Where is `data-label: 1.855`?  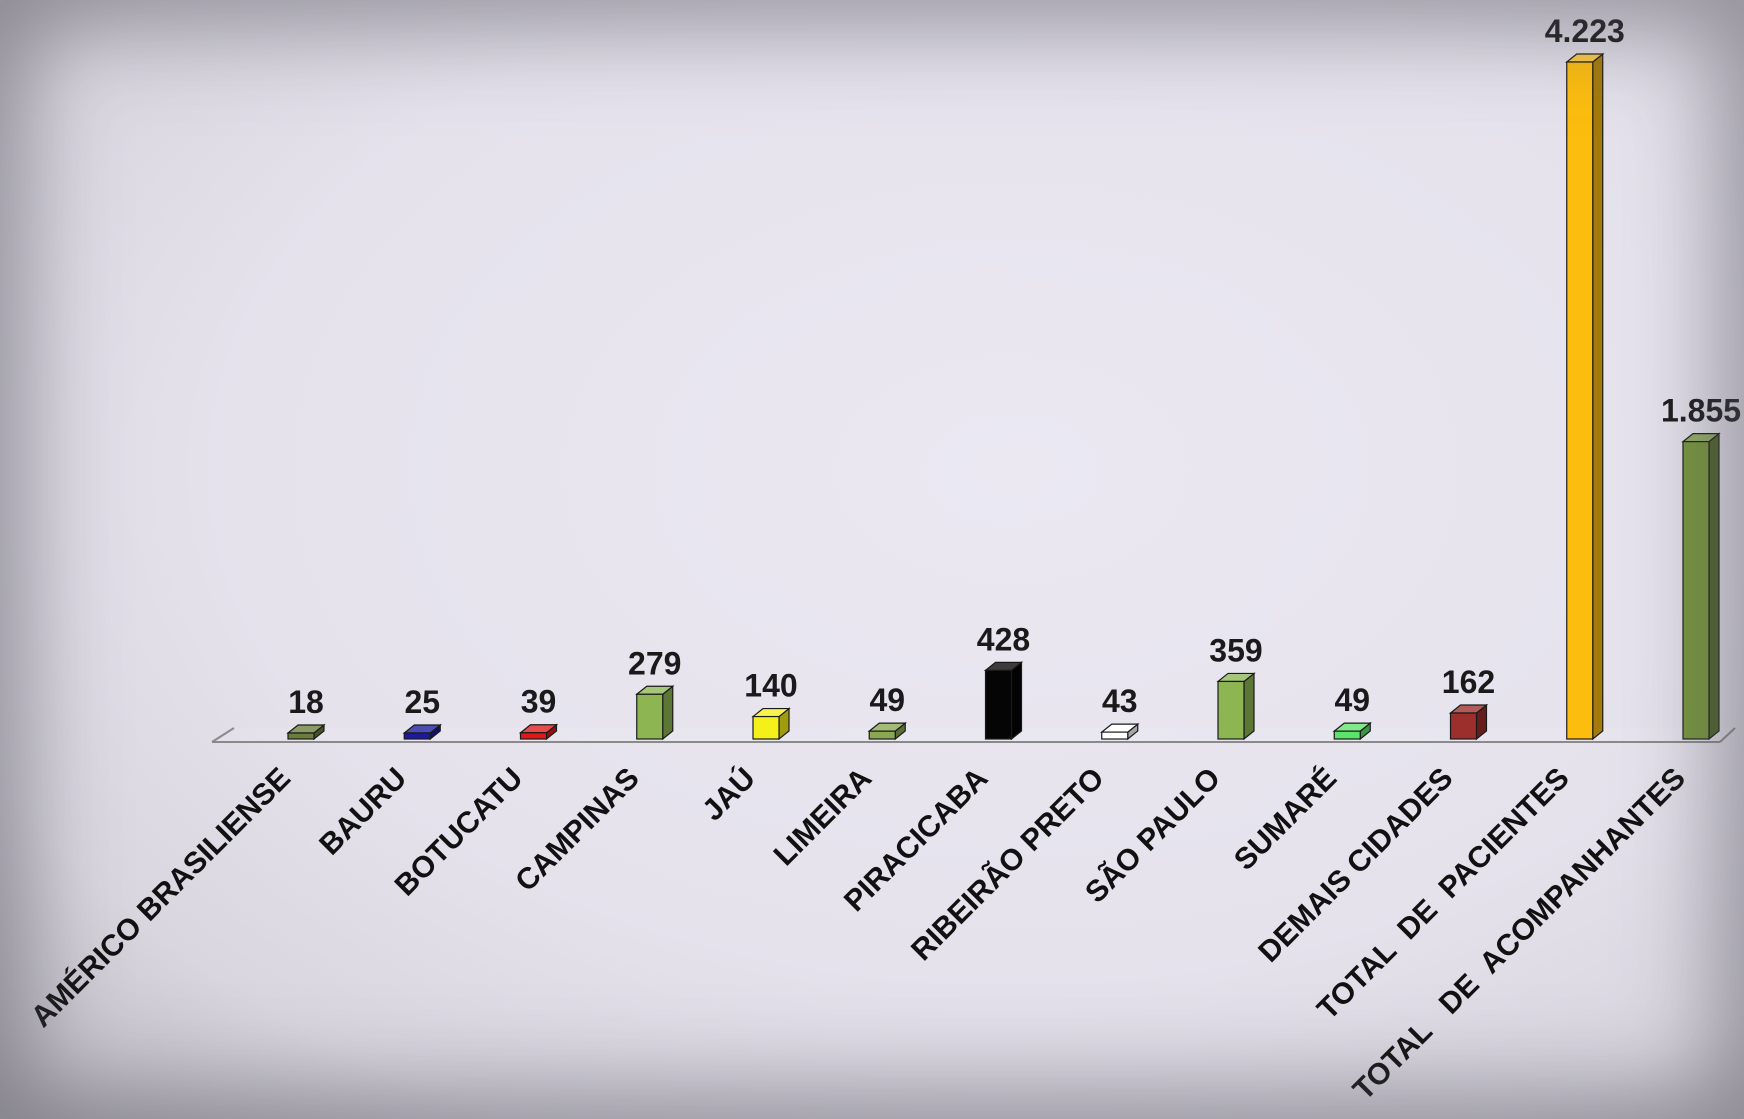
data-label: 1.855 is located at coordinates (1701, 411).